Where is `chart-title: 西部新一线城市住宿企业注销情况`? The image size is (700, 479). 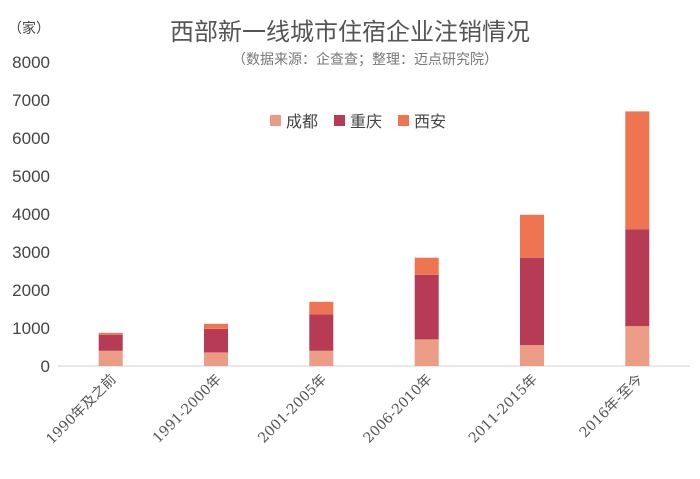 chart-title: 西部新一线城市住宿企业注销情况 is located at coordinates (350, 32).